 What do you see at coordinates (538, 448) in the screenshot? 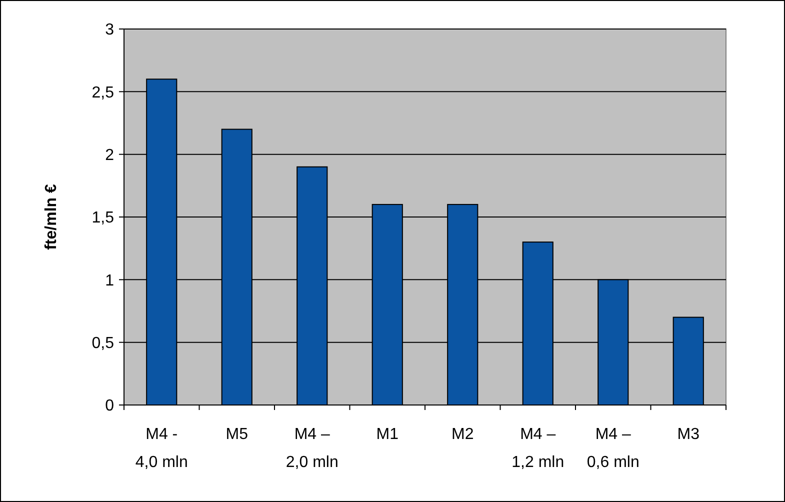
I see `x-tick-label: M4 – 1,2 mln` at bounding box center [538, 448].